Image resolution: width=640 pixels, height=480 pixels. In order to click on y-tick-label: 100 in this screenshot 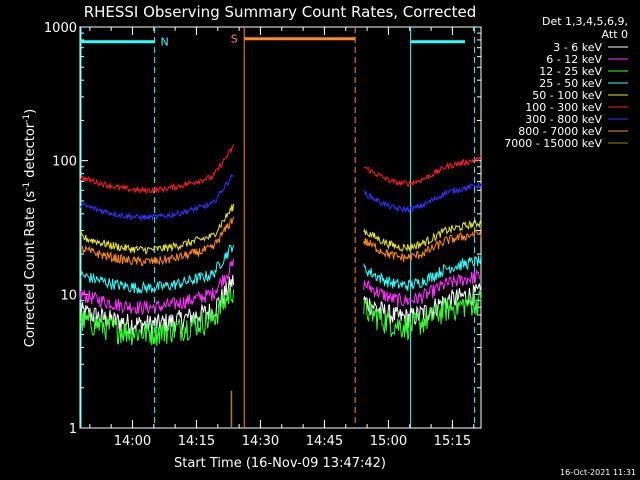, I will do `click(64, 162)`.